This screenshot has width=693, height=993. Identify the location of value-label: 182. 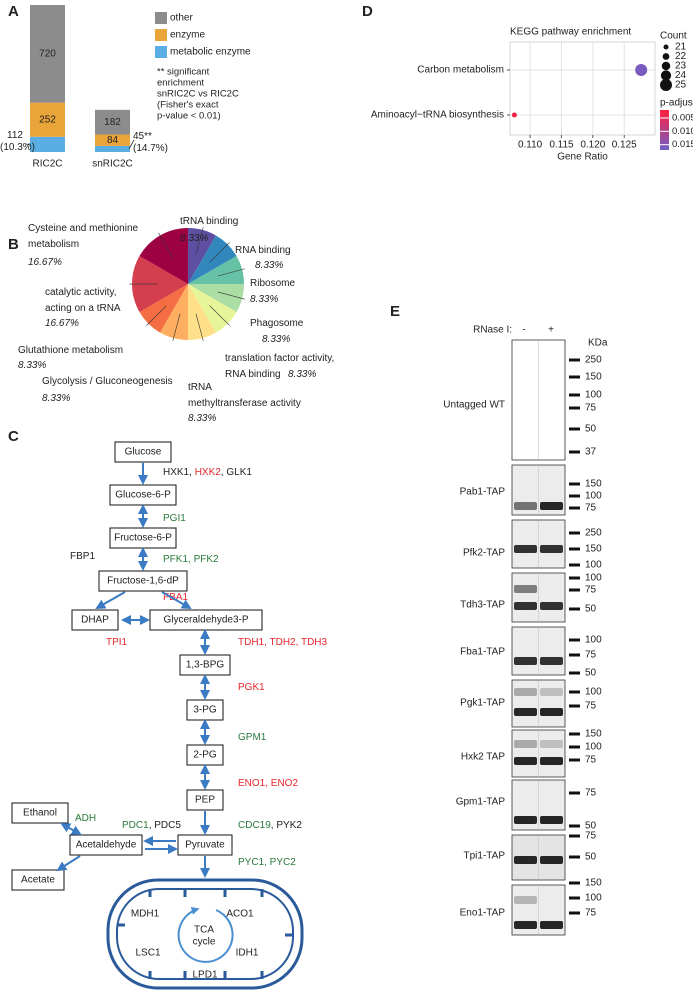
(112, 122).